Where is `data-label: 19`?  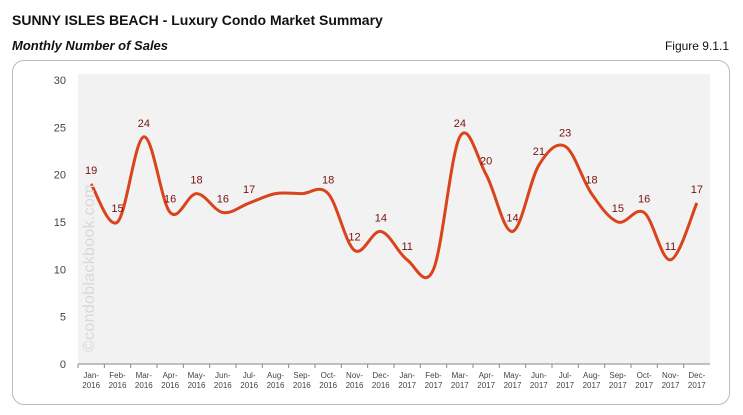 data-label: 19 is located at coordinates (91, 171).